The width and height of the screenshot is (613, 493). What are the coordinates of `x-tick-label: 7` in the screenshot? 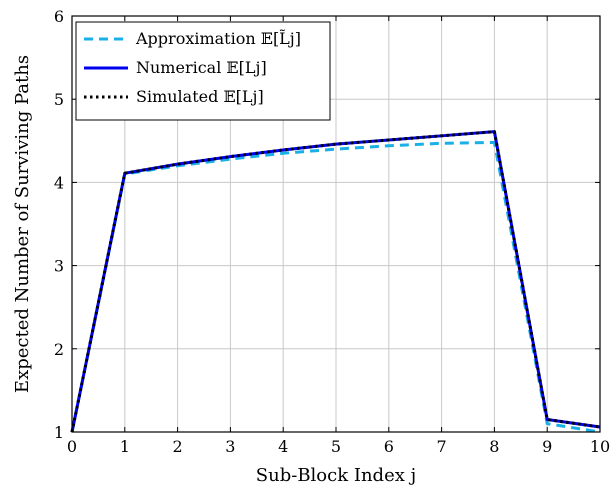 It's located at (442, 446).